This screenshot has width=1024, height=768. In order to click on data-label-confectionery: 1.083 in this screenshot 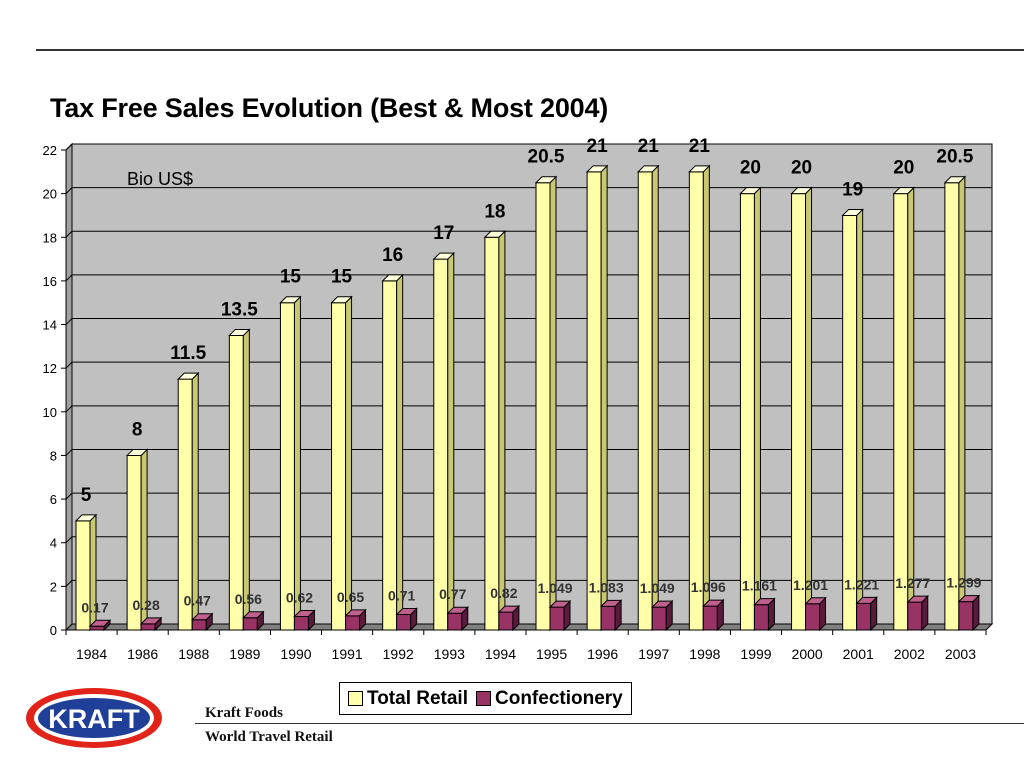, I will do `click(606, 587)`.